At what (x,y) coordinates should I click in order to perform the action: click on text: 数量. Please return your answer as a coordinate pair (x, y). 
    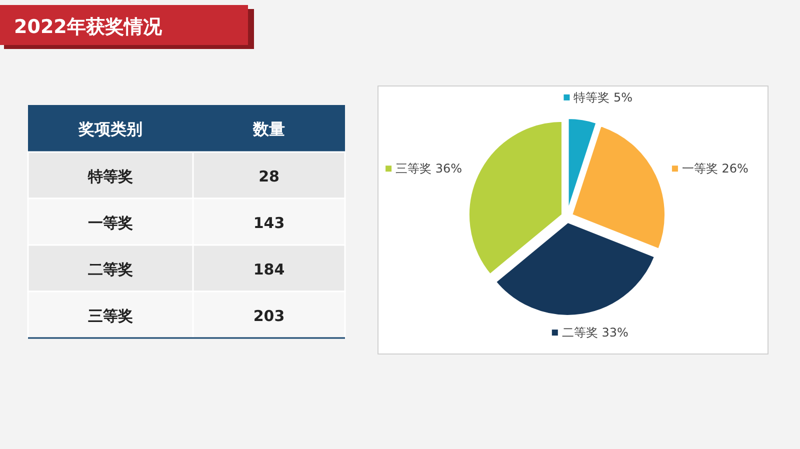
    Looking at the image, I should click on (268, 129).